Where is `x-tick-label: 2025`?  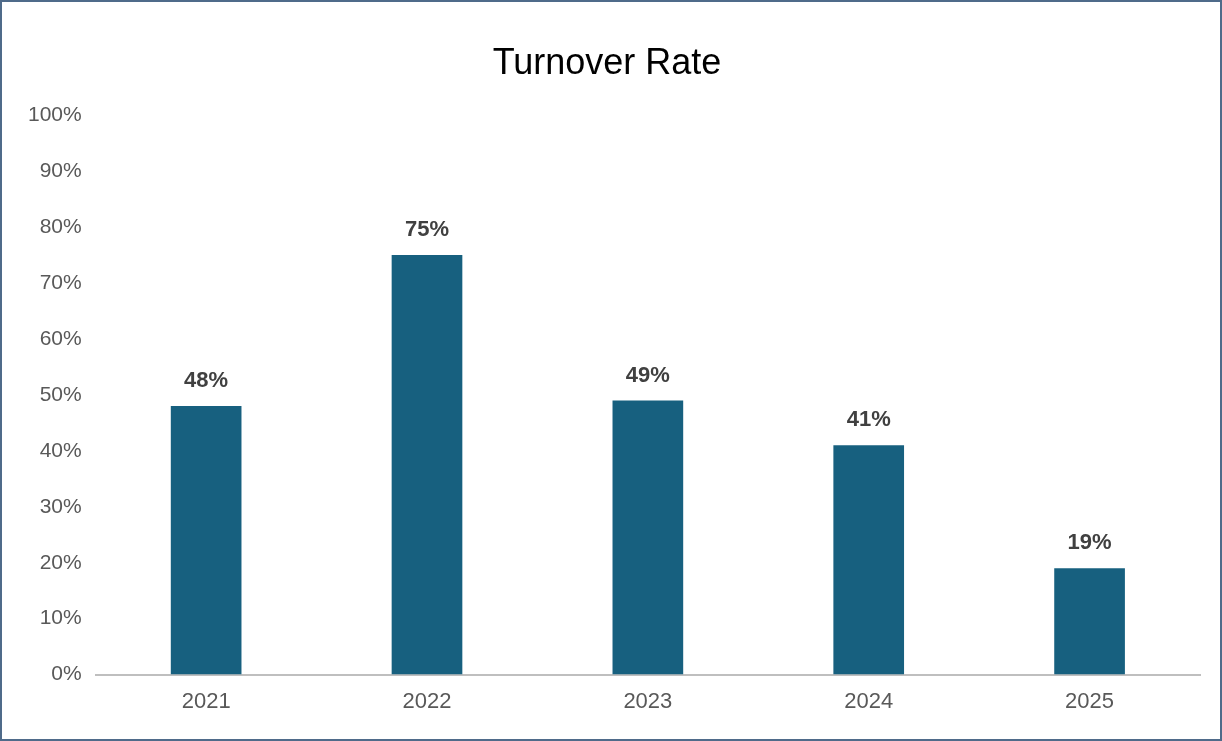
x-tick-label: 2025 is located at coordinates (1090, 700).